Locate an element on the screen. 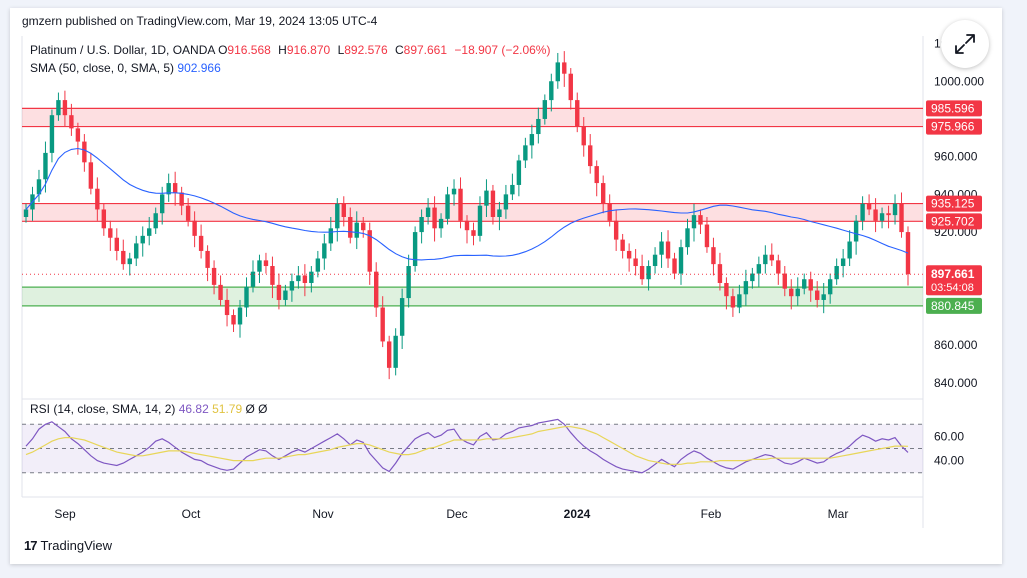 The image size is (1027, 578). rsi-line is located at coordinates (467, 446).